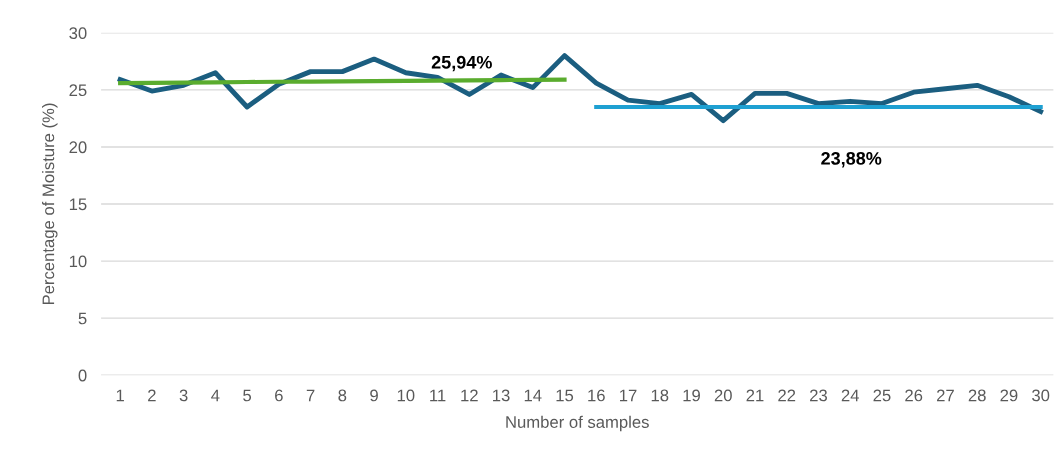 The width and height of the screenshot is (1064, 469). What do you see at coordinates (78, 147) in the screenshot?
I see `y-tick-label: 20` at bounding box center [78, 147].